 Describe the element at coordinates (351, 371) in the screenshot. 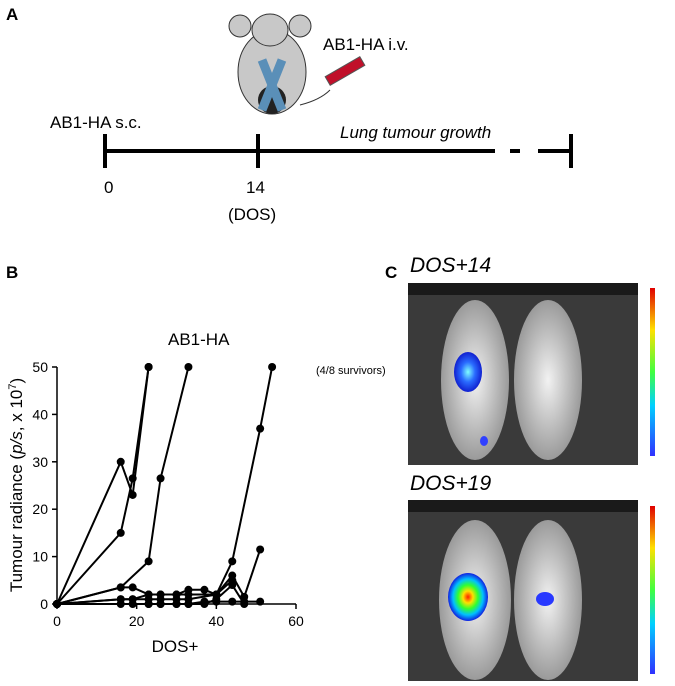

I see `annotation: (4/8 survivors)` at that location.